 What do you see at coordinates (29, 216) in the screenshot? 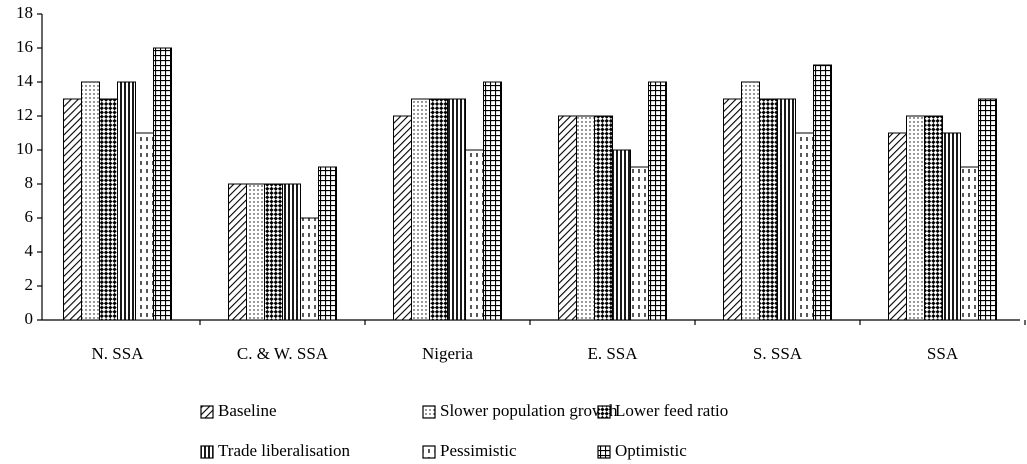
I see `y-tick-label: 6` at bounding box center [29, 216].